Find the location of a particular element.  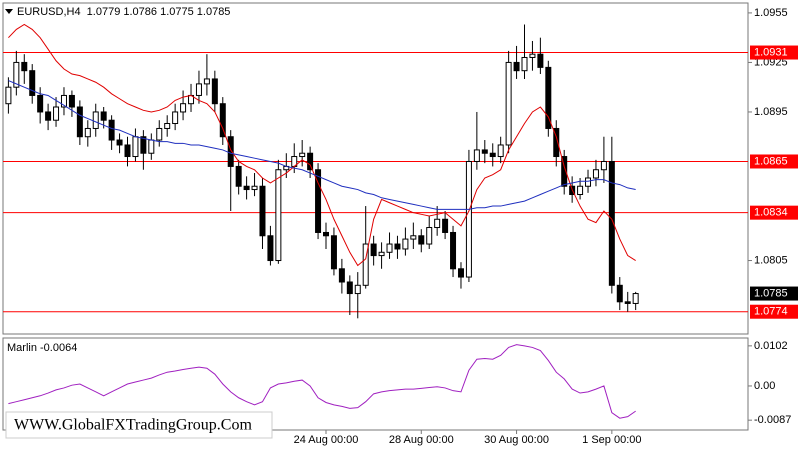

y-tick-label: 0.00 is located at coordinates (764, 386).